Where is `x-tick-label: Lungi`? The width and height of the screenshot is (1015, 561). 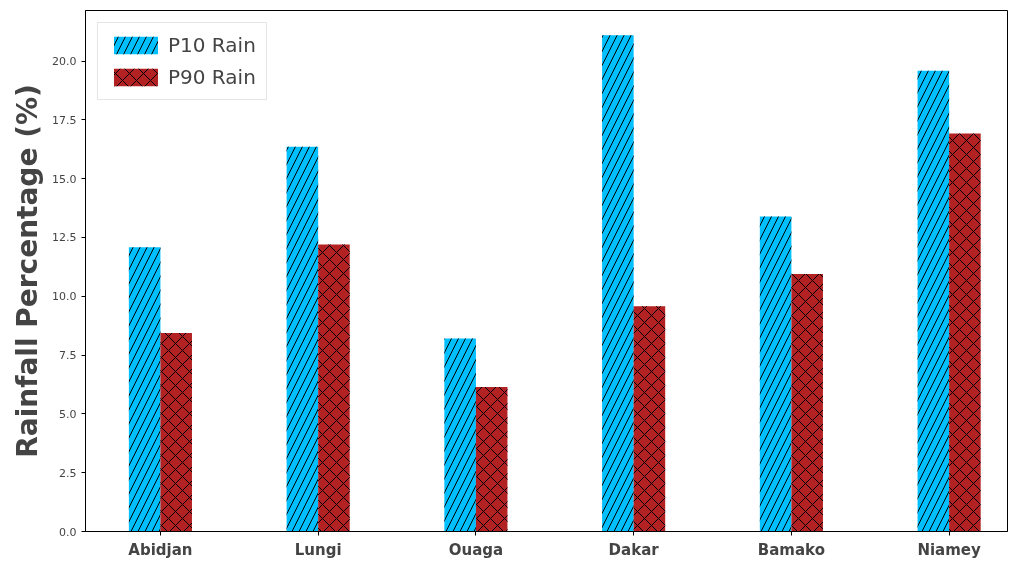 x-tick-label: Lungi is located at coordinates (318, 549).